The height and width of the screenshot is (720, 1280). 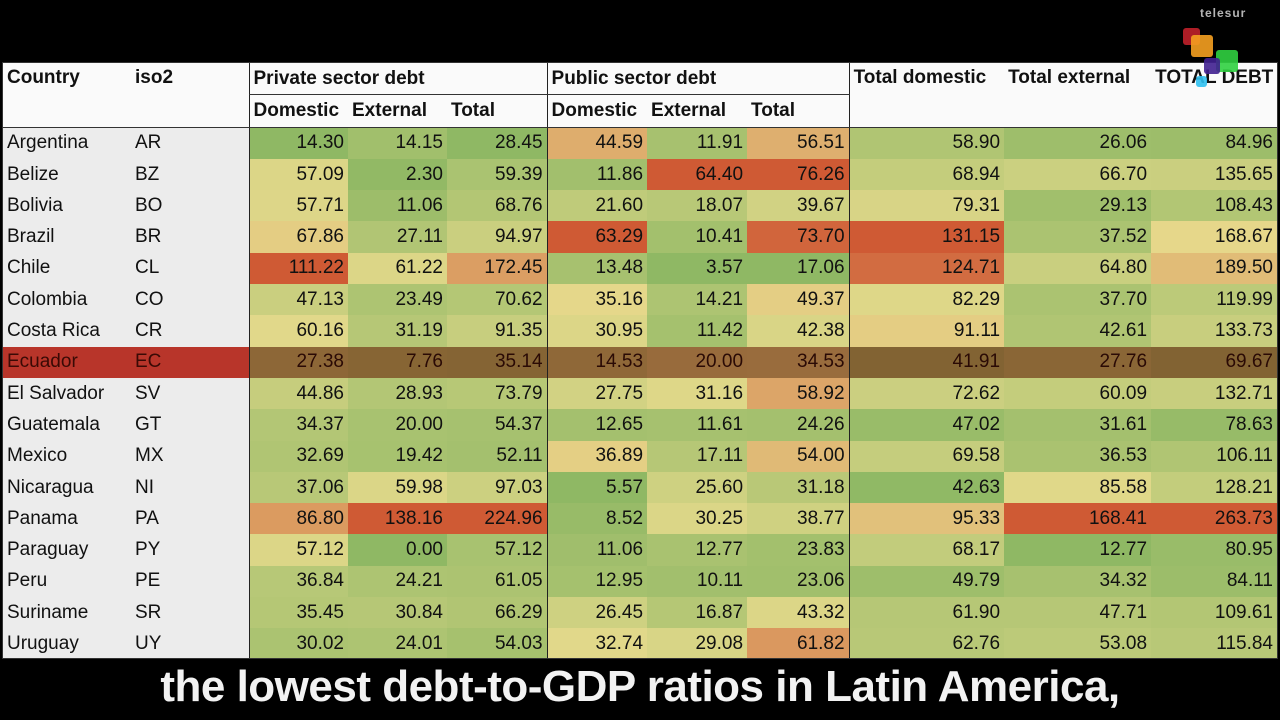 I want to click on cell-value: 32.69, so click(x=298, y=456).